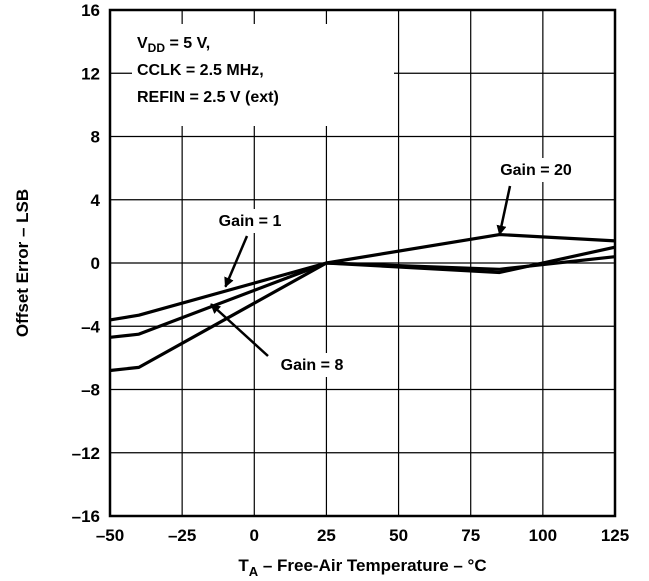  What do you see at coordinates (95, 137) in the screenshot?
I see `y-tick-label: 8` at bounding box center [95, 137].